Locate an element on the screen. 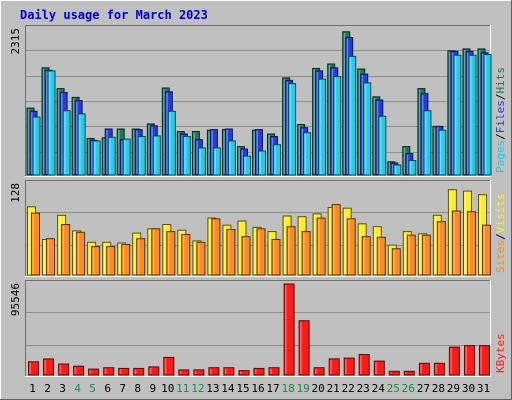 The height and width of the screenshot is (400, 512). x-tick-label-day-26: 26 is located at coordinates (408, 388).